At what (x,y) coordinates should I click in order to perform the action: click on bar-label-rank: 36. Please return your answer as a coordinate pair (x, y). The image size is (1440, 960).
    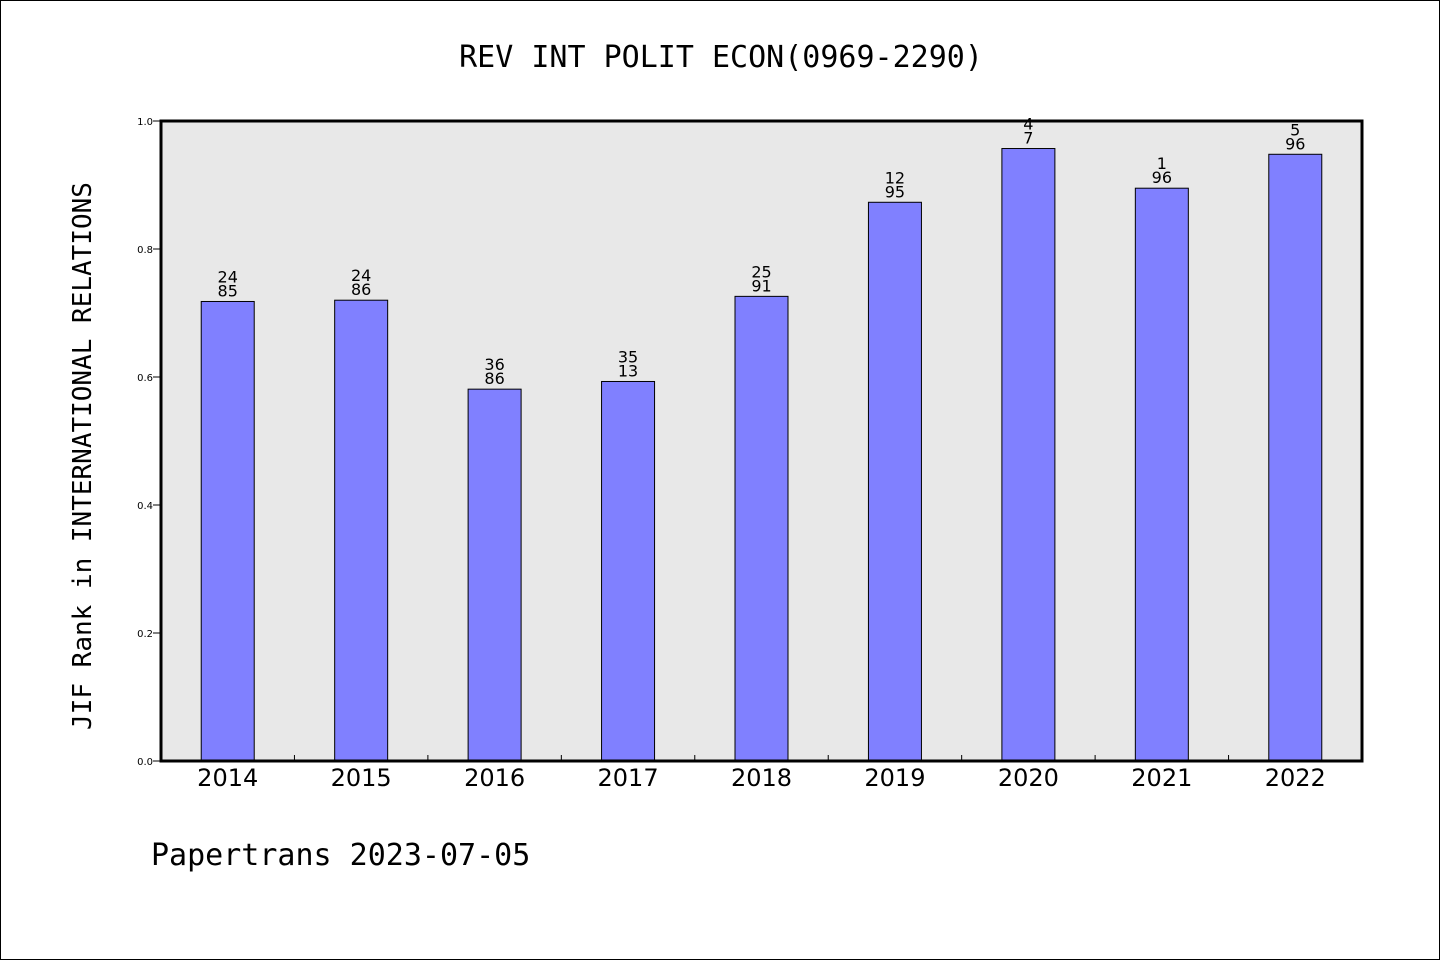
    Looking at the image, I should click on (494, 364).